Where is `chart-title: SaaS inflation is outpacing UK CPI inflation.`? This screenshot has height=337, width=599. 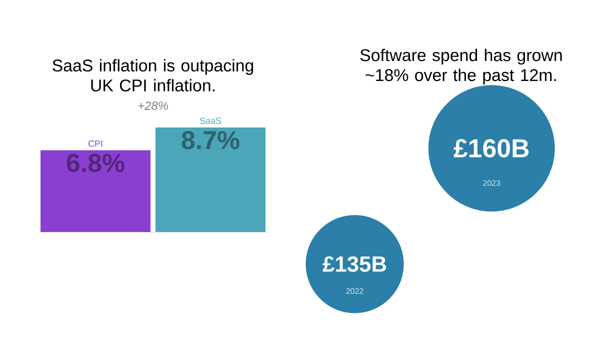
chart-title: SaaS inflation is outpacing UK CPI inflation. is located at coordinates (153, 75).